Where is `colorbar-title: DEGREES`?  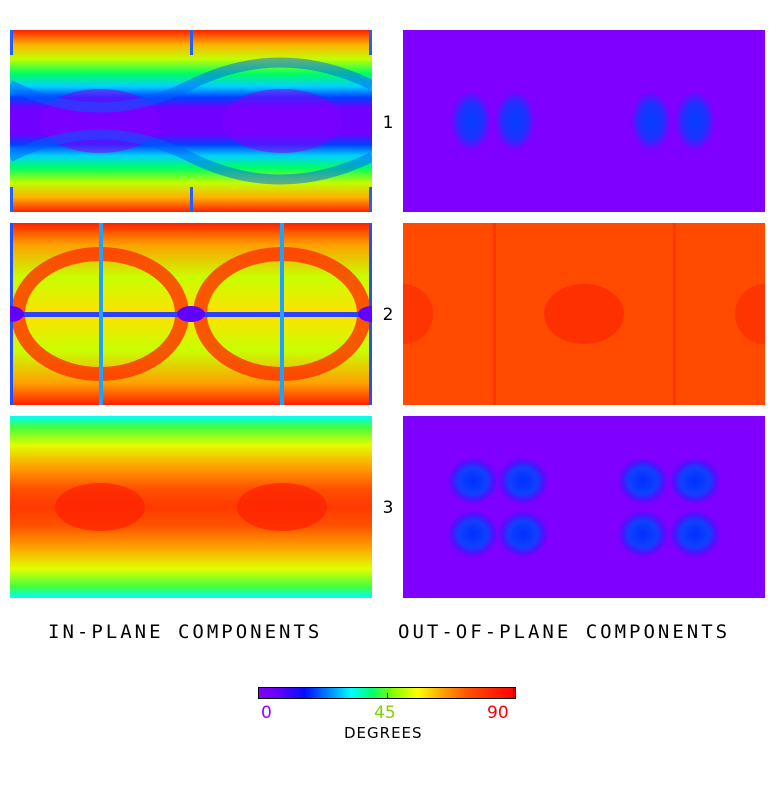 colorbar-title: DEGREES is located at coordinates (383, 733).